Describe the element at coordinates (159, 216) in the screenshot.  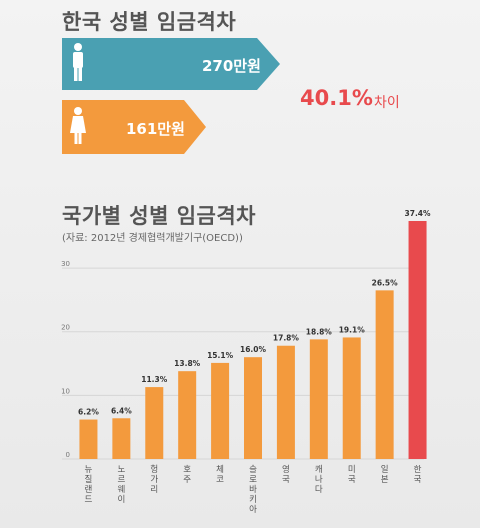
I see `chart-title: 국가별 성별 임금격차` at that location.